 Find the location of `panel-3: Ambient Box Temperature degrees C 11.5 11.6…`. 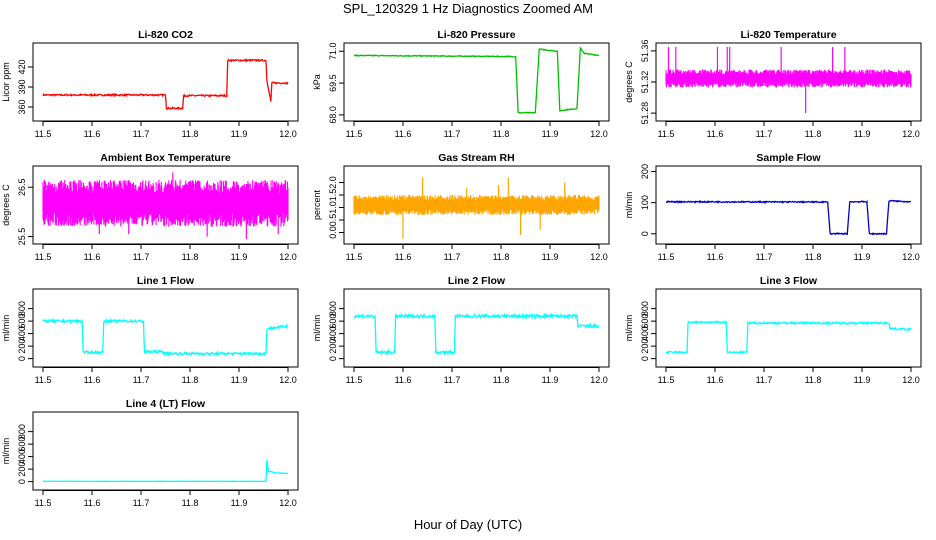

panel-3: Ambient Box Temperature degrees C 11.5 11.6… is located at coordinates (150, 207).